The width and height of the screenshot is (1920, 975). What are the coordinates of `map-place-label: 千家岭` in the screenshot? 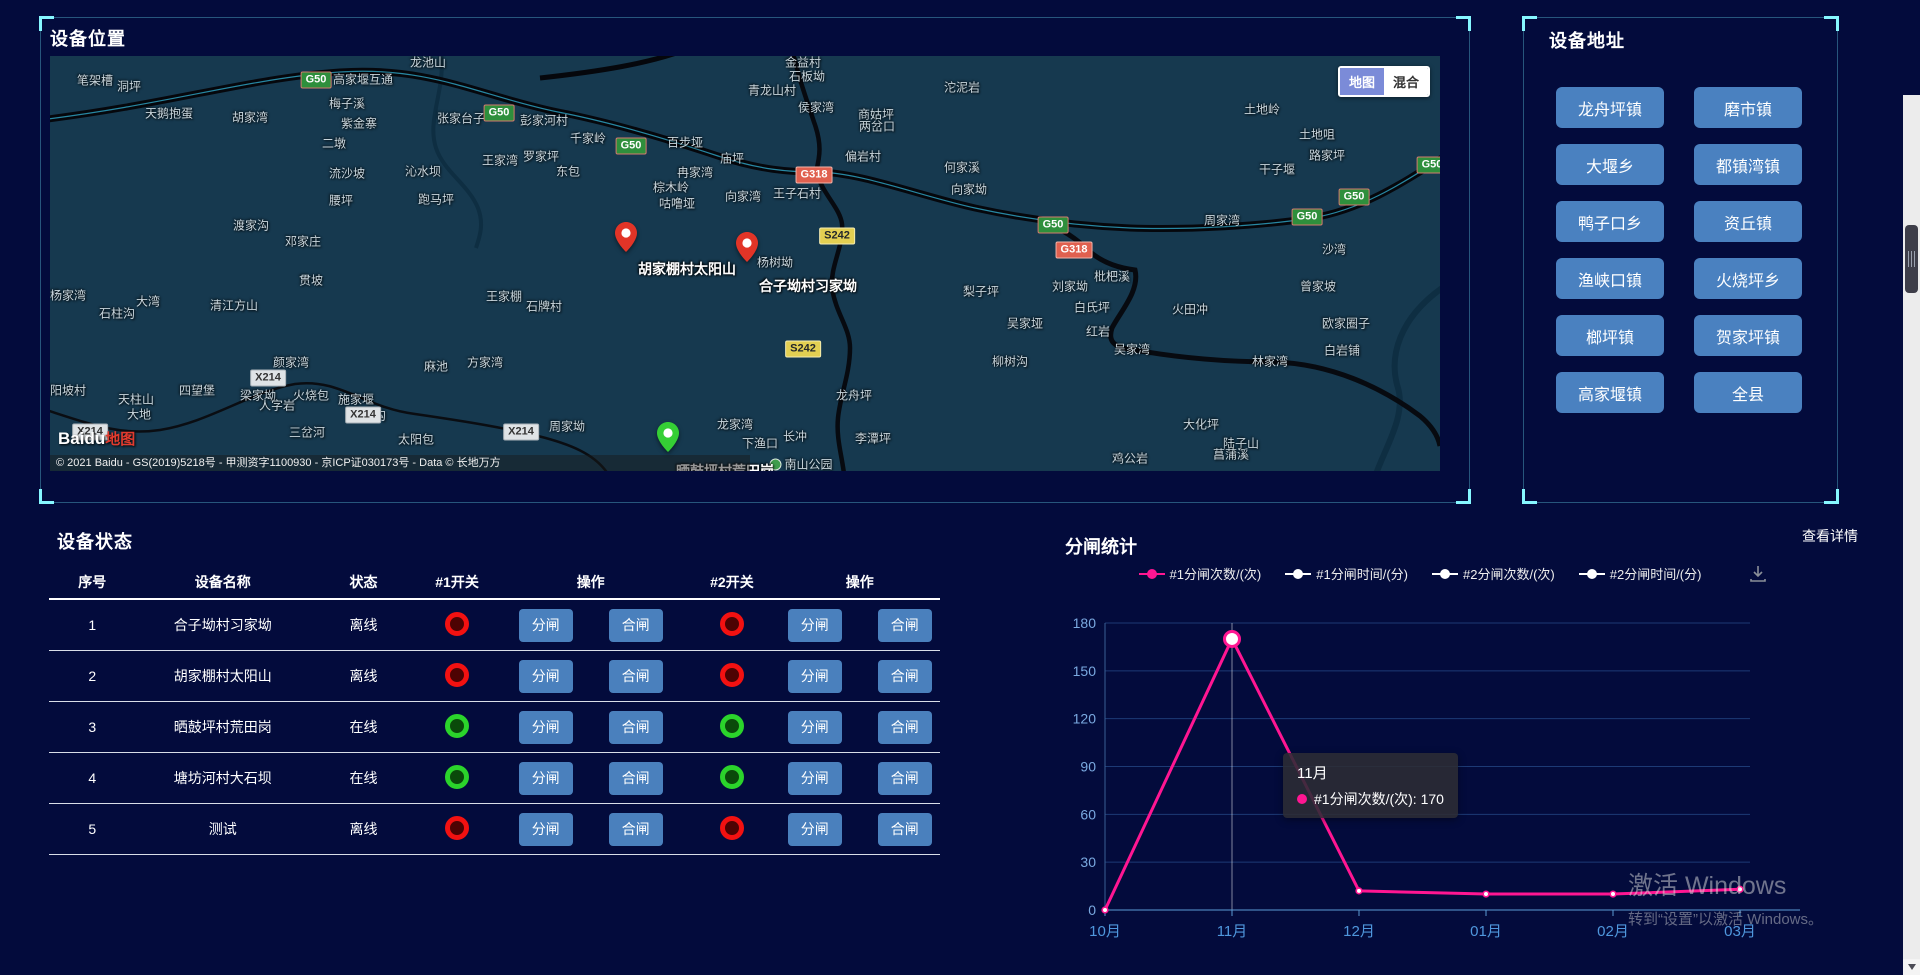 It's located at (588, 138).